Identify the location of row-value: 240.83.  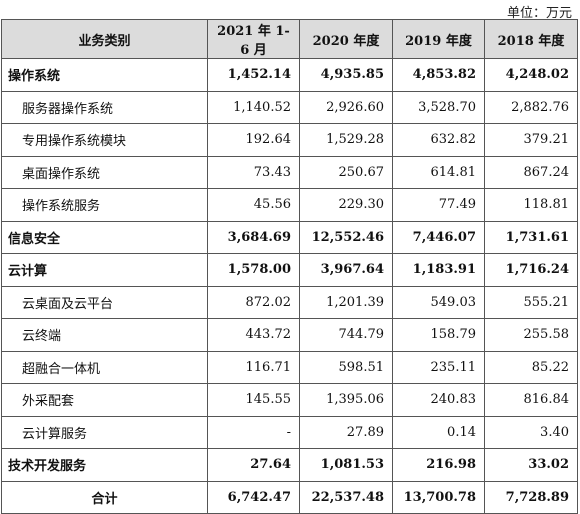
(438, 400).